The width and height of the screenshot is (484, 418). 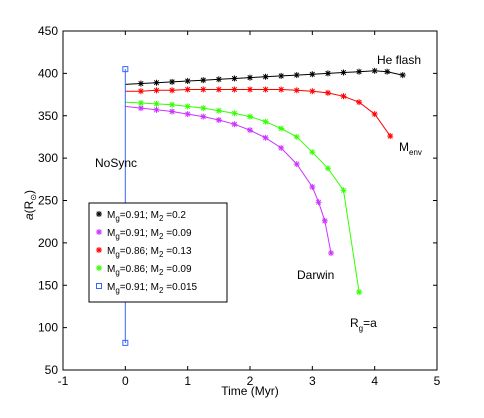 I want to click on x-tick-label: -1, so click(x=63, y=381).